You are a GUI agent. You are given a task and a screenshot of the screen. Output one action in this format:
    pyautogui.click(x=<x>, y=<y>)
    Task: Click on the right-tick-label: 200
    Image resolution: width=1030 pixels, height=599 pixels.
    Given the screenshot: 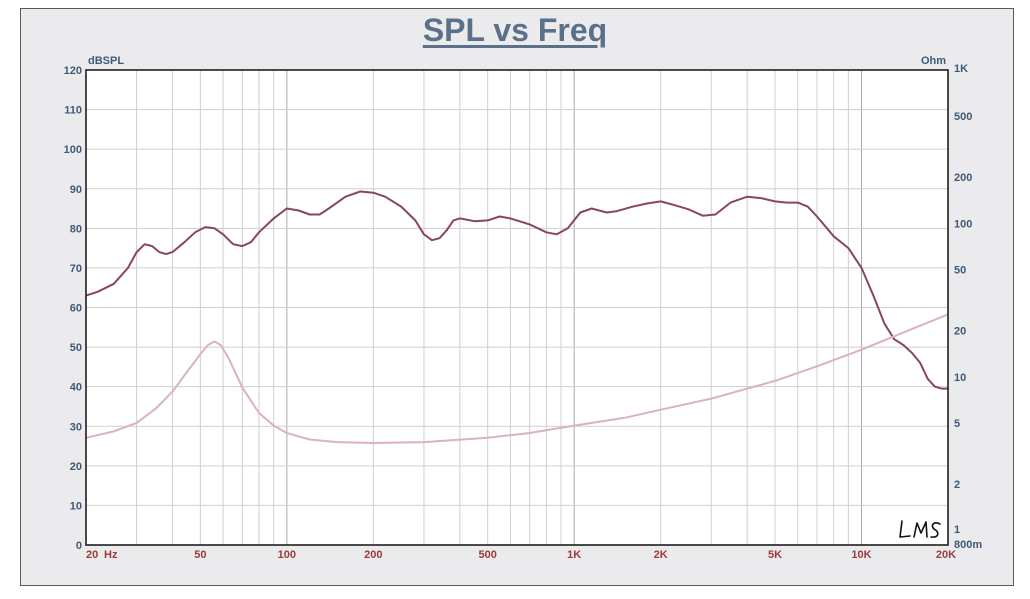 What is the action you would take?
    pyautogui.click(x=963, y=178)
    